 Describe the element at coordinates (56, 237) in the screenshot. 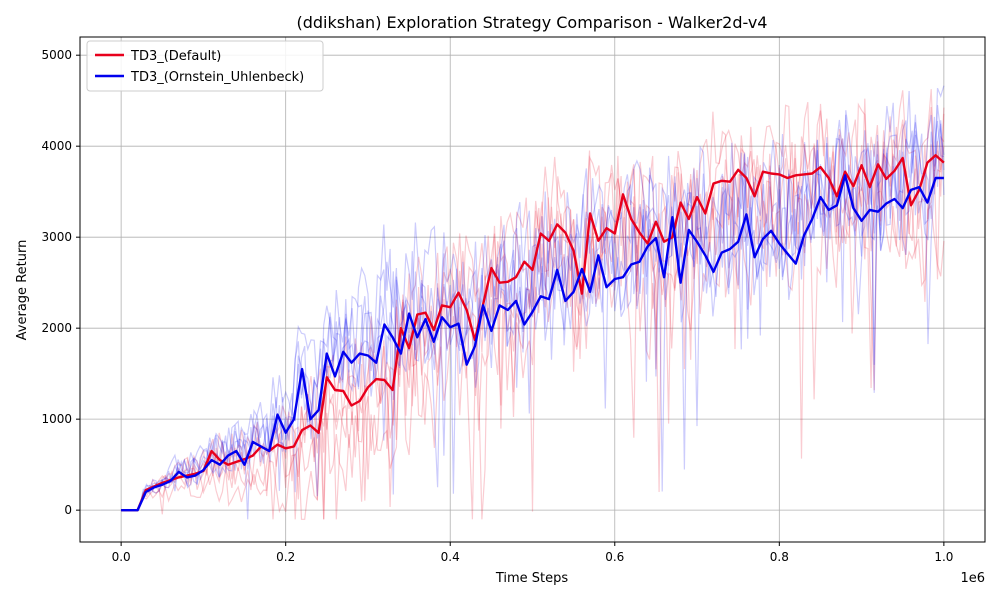

I see `y-tick-label: 3000` at that location.